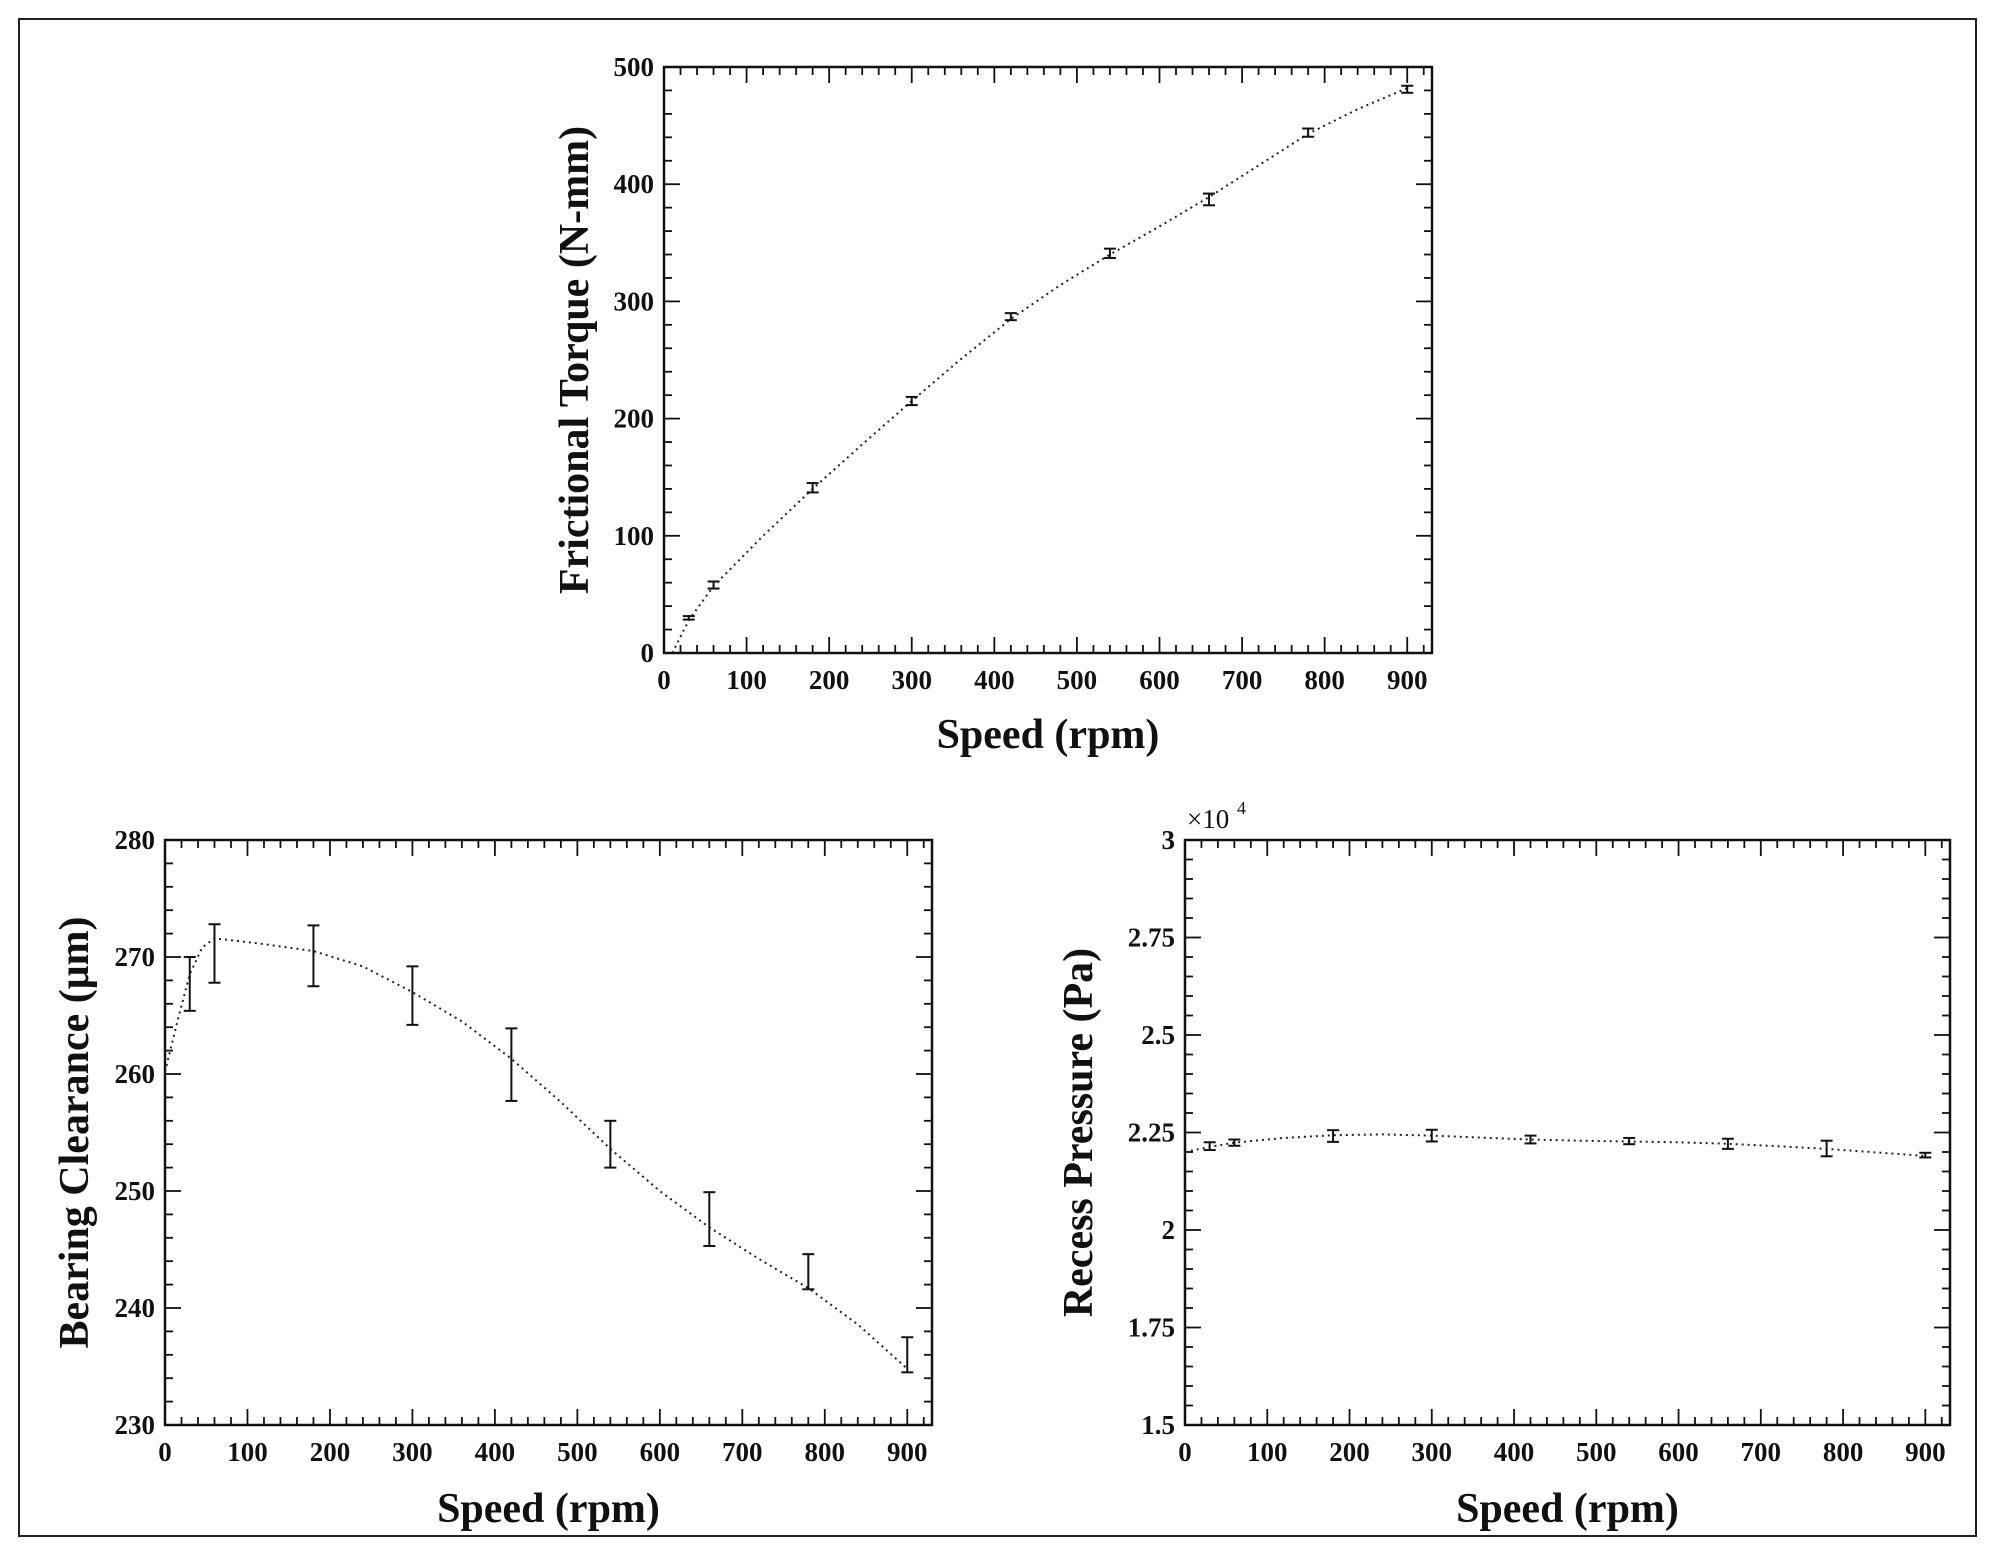 The width and height of the screenshot is (1999, 1557). What do you see at coordinates (1169, 1230) in the screenshot?
I see `y-tick-label: 2` at bounding box center [1169, 1230].